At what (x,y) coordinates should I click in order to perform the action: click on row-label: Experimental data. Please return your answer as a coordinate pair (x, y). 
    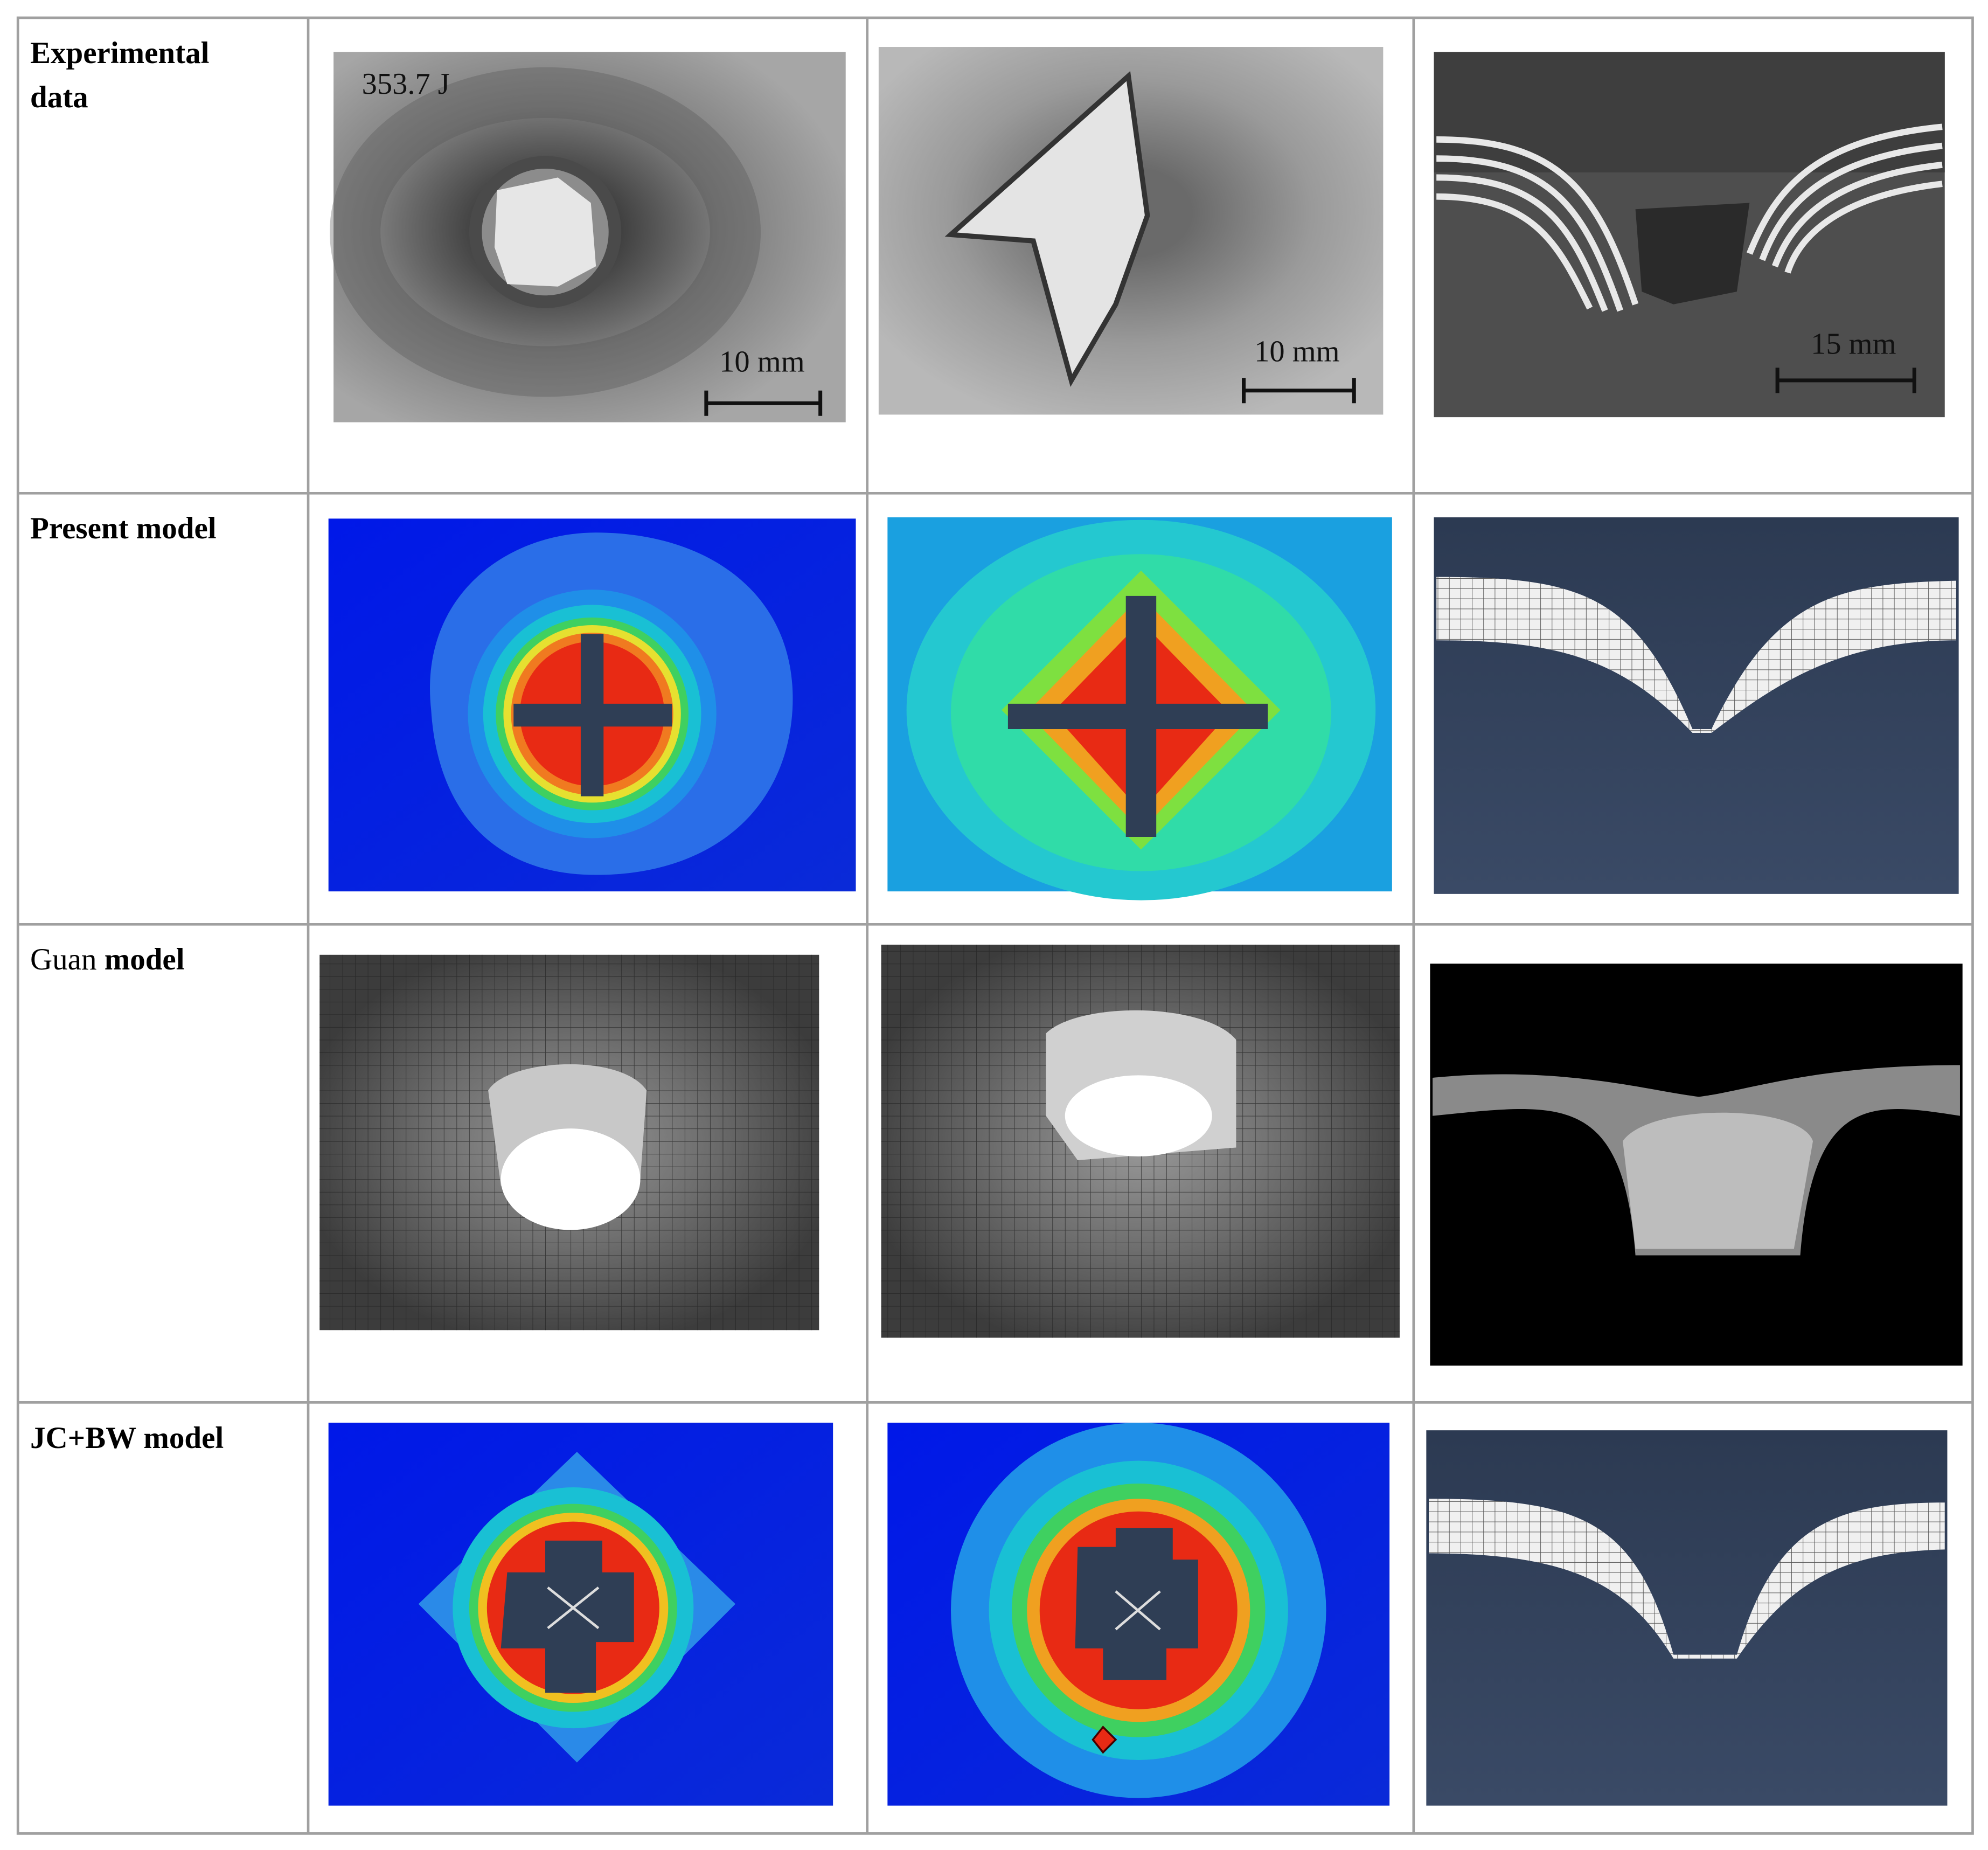
    Looking at the image, I should click on (120, 75).